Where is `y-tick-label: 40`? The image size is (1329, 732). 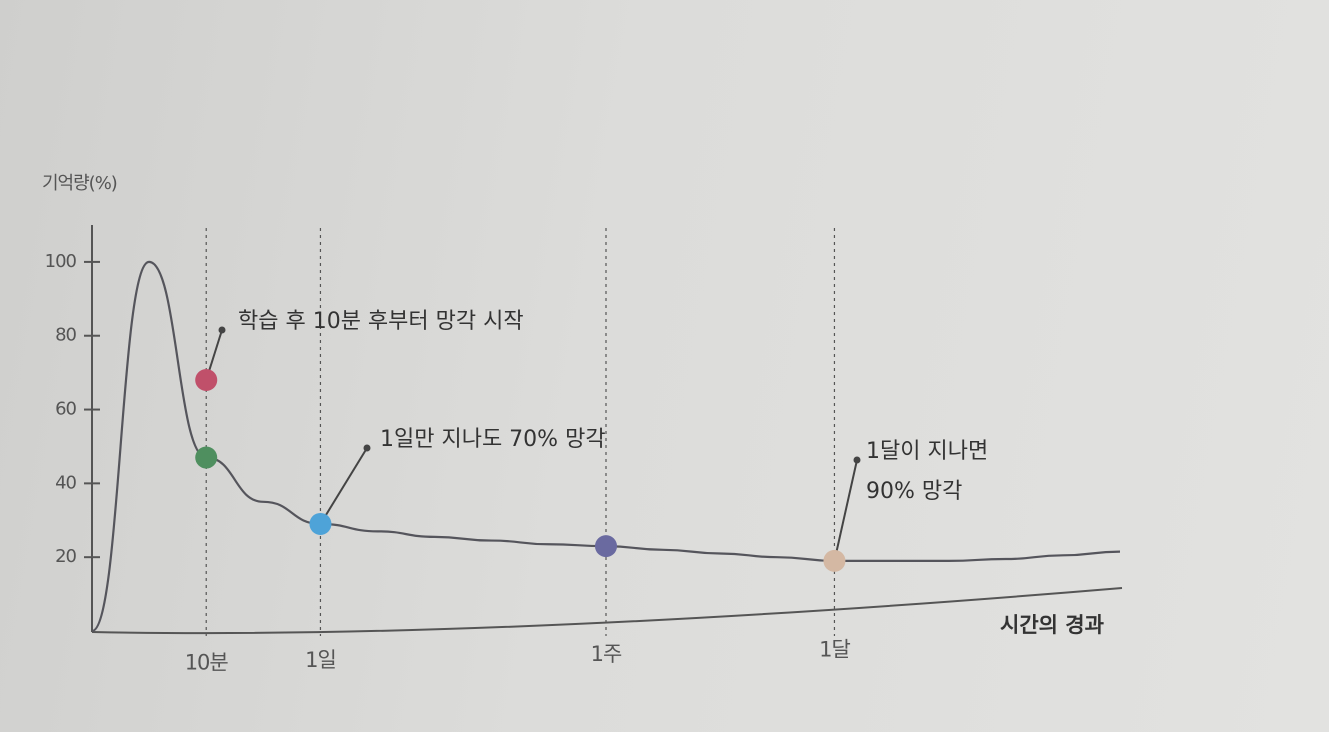 y-tick-label: 40 is located at coordinates (65, 482).